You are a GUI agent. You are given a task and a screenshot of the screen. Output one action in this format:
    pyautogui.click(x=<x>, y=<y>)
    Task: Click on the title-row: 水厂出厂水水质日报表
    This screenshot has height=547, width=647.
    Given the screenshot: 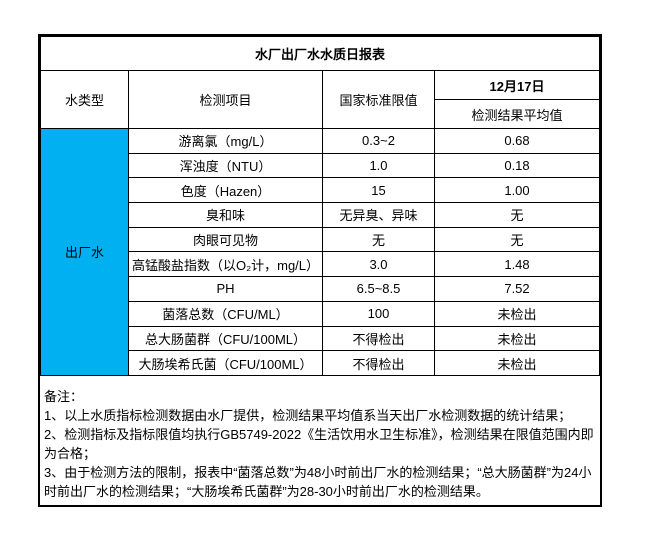 What is the action you would take?
    pyautogui.click(x=320, y=53)
    